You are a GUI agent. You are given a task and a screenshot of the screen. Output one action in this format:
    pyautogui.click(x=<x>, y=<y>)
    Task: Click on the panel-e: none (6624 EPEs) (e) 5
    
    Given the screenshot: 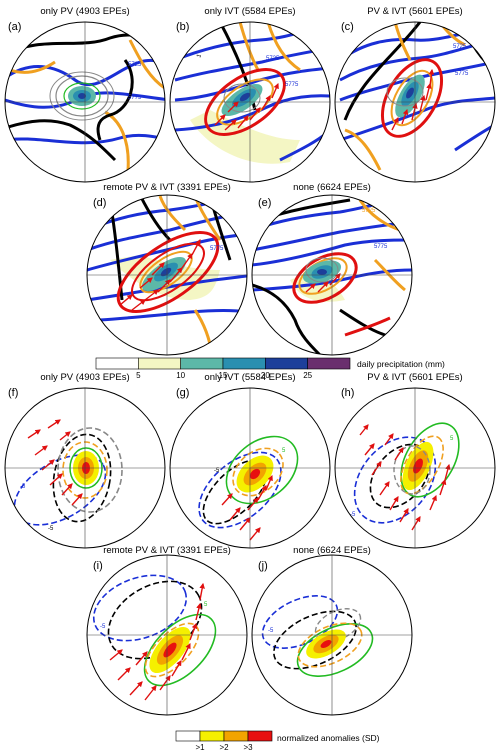 What is the action you would take?
    pyautogui.click(x=332, y=269)
    